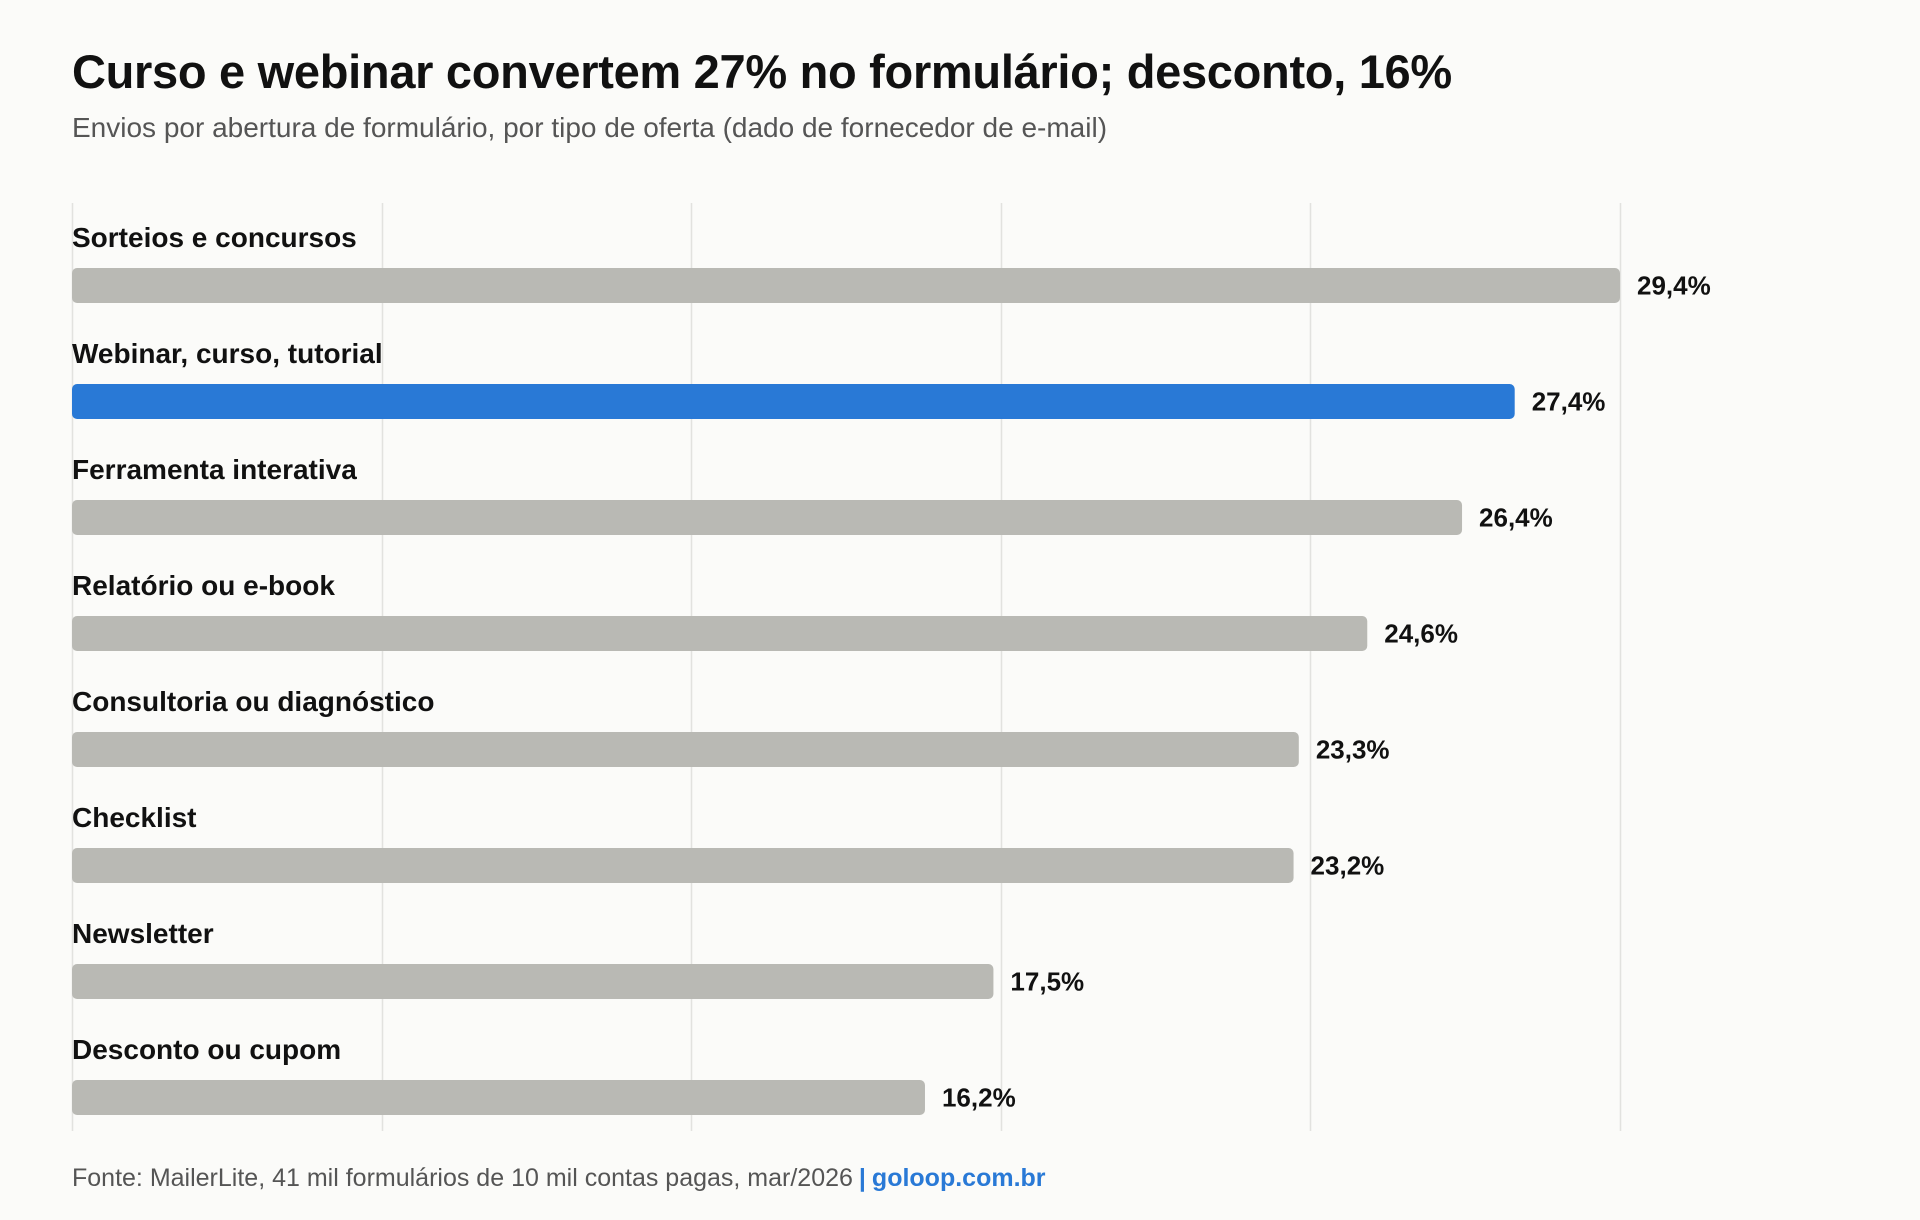 The image size is (1920, 1220). I want to click on category-label: Ferramenta interativa, so click(214, 469).